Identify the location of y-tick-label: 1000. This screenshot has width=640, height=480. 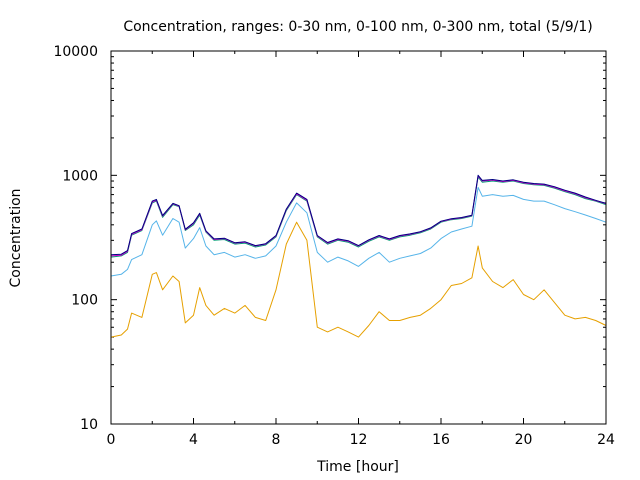
(80, 176).